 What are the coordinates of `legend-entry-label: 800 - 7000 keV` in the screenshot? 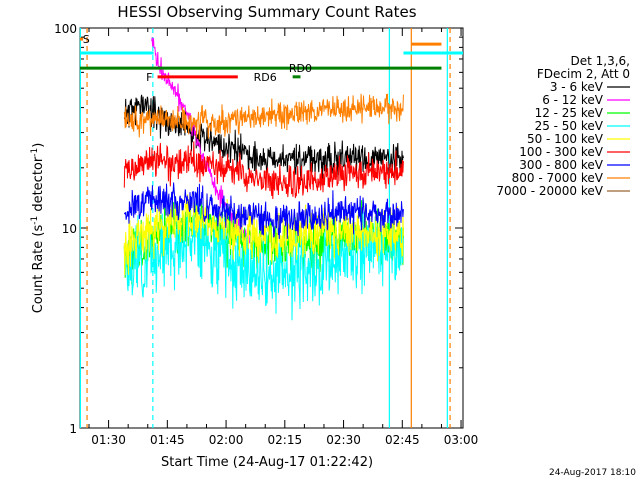 It's located at (558, 178).